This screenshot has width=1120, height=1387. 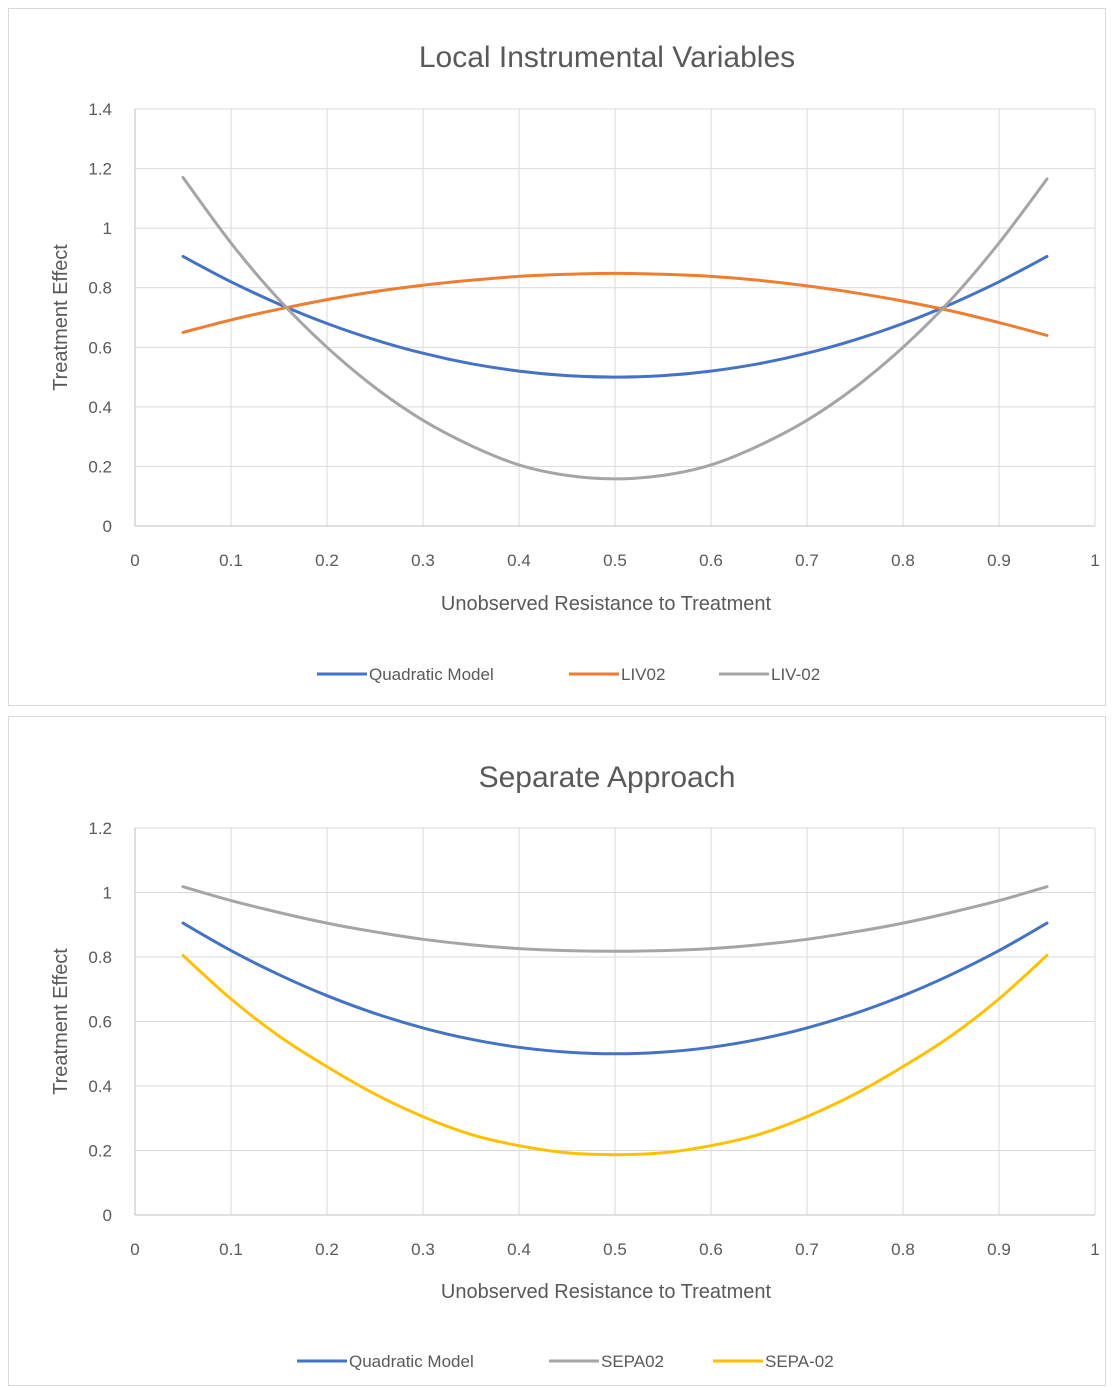 What do you see at coordinates (615, 919) in the screenshot?
I see `series-line-sepa02` at bounding box center [615, 919].